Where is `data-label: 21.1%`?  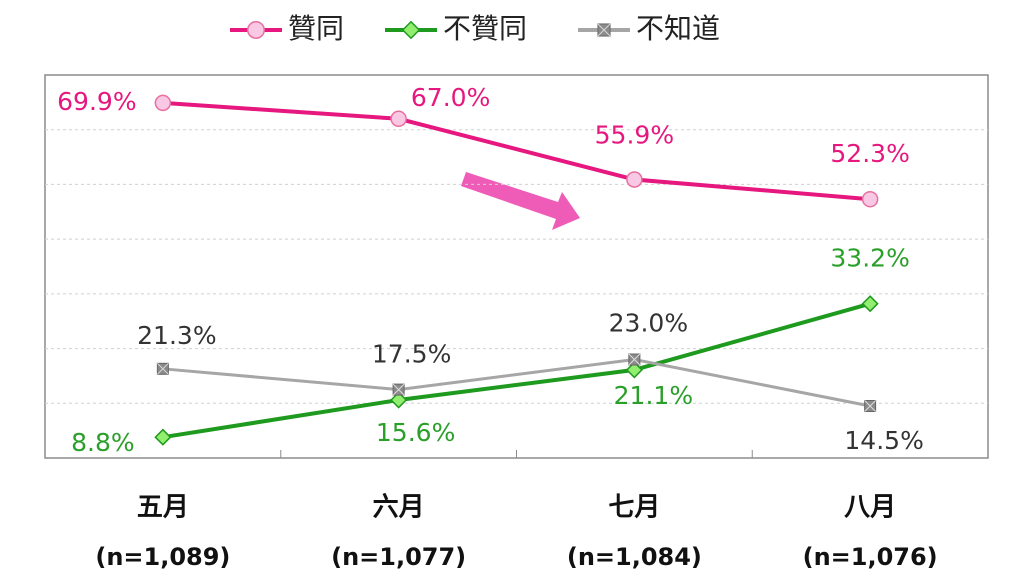 data-label: 21.1% is located at coordinates (653, 395).